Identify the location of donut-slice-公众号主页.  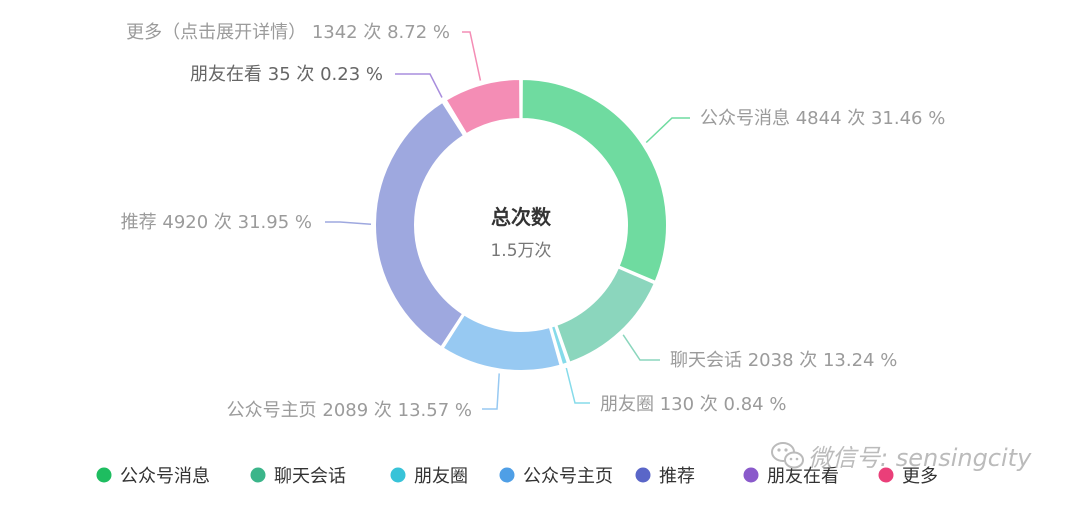
(501, 342).